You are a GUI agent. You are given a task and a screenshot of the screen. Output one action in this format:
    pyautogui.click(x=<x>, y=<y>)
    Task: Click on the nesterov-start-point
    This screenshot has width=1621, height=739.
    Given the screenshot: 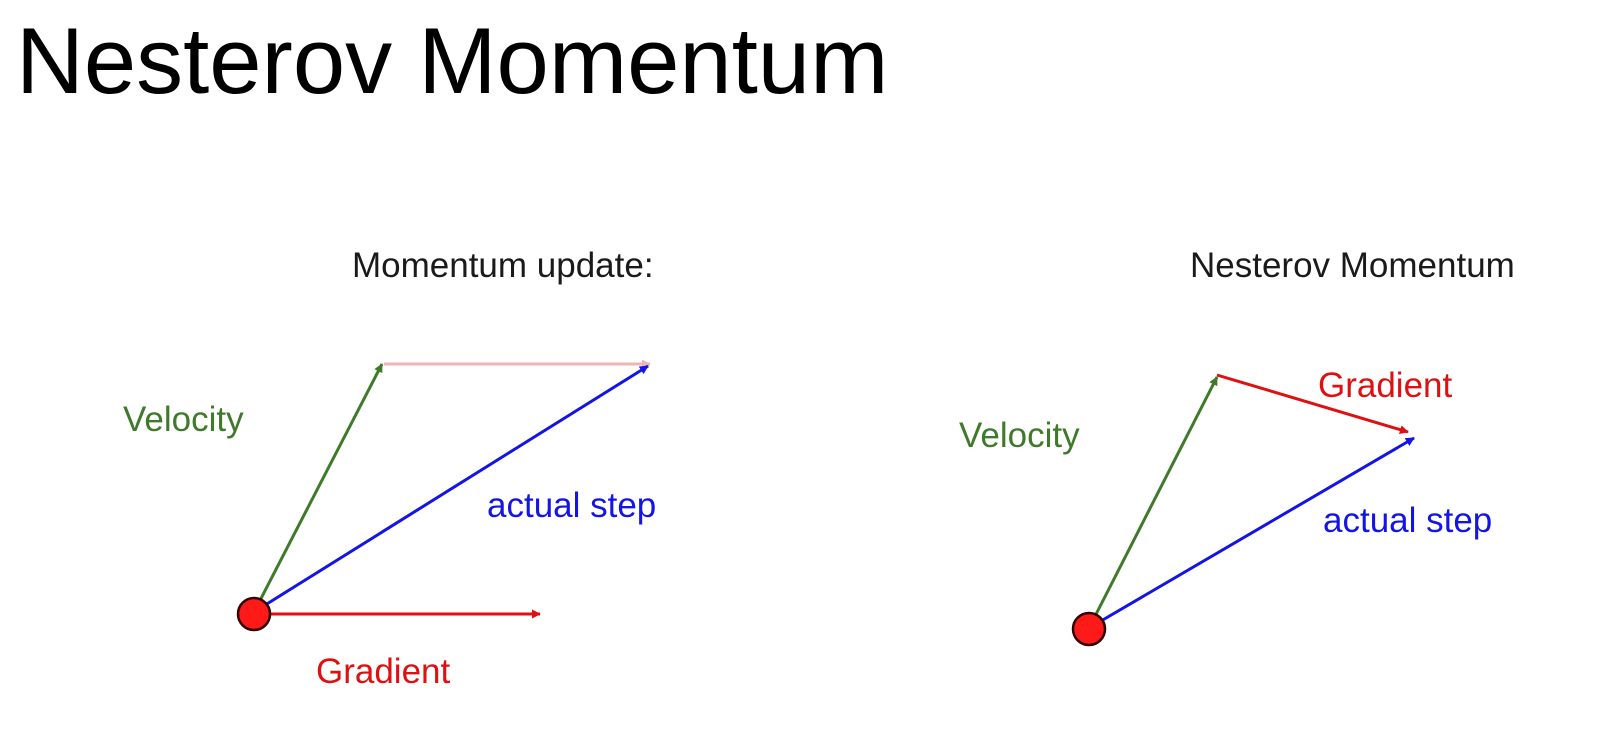 What is the action you would take?
    pyautogui.click(x=1089, y=629)
    